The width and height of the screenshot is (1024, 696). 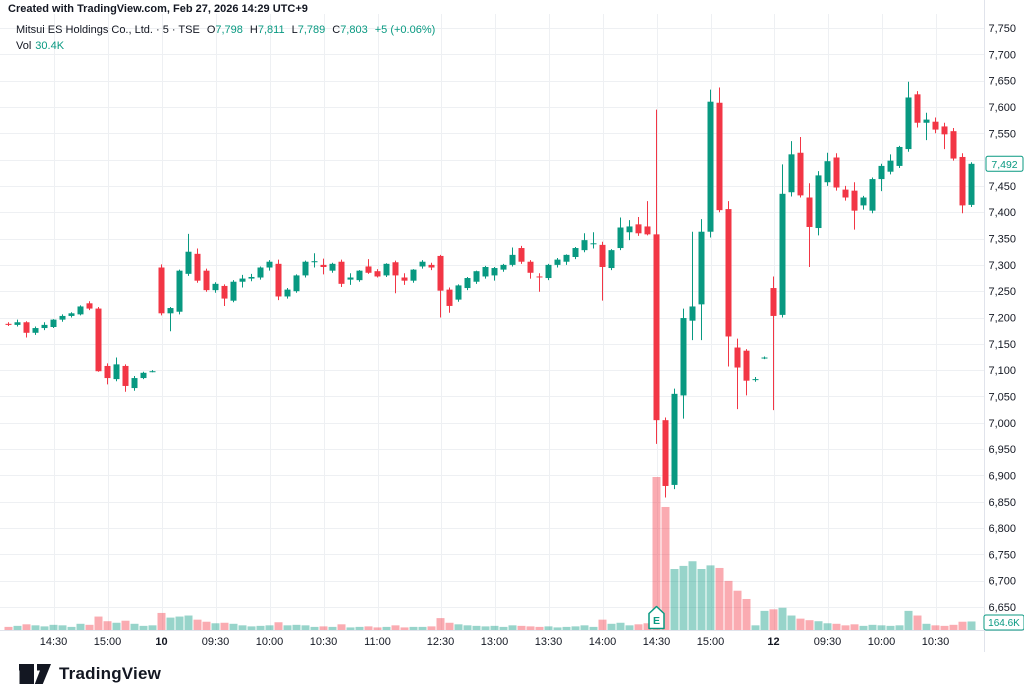 What do you see at coordinates (1002, 345) in the screenshot?
I see `svg-text: 7,150` at bounding box center [1002, 345].